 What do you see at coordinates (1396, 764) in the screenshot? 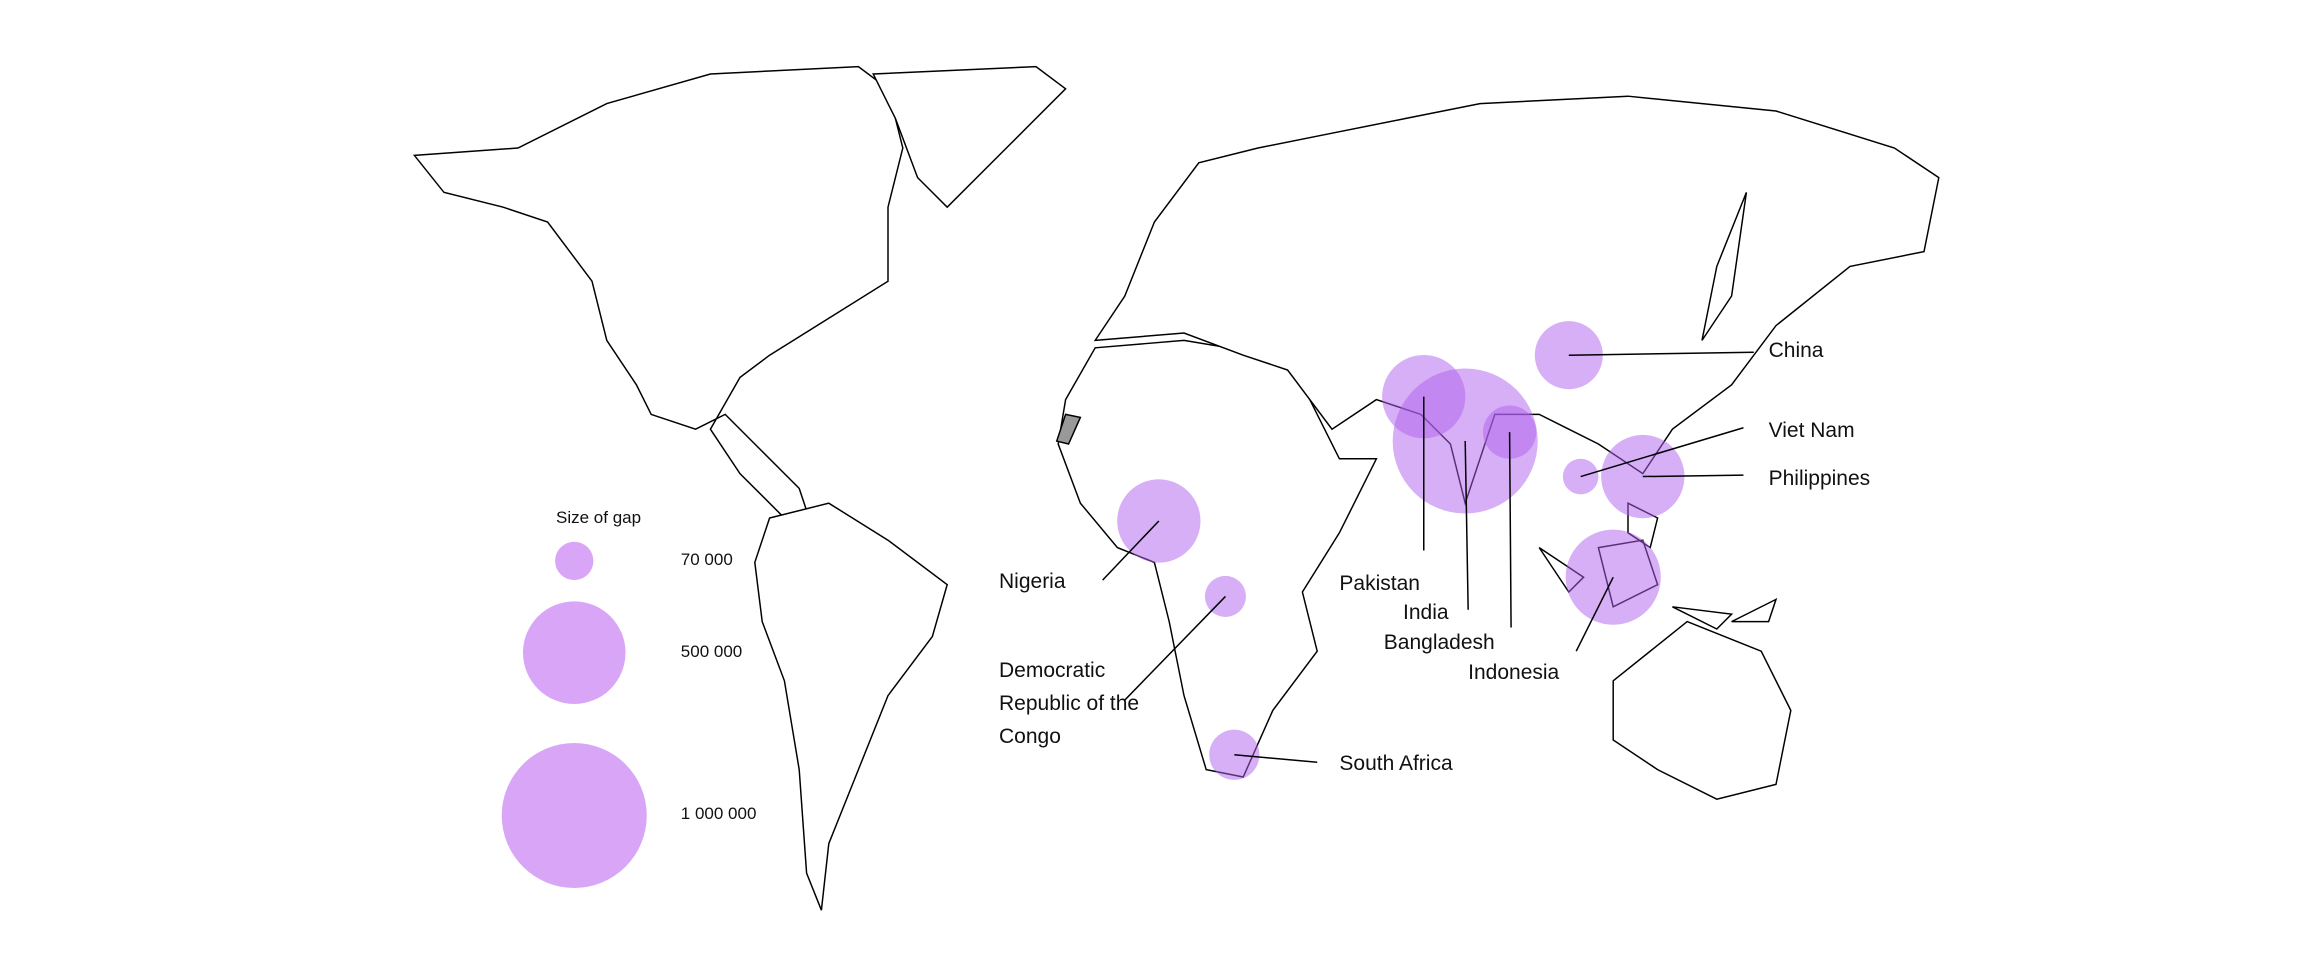
I see `country-label: South Africa` at bounding box center [1396, 764].